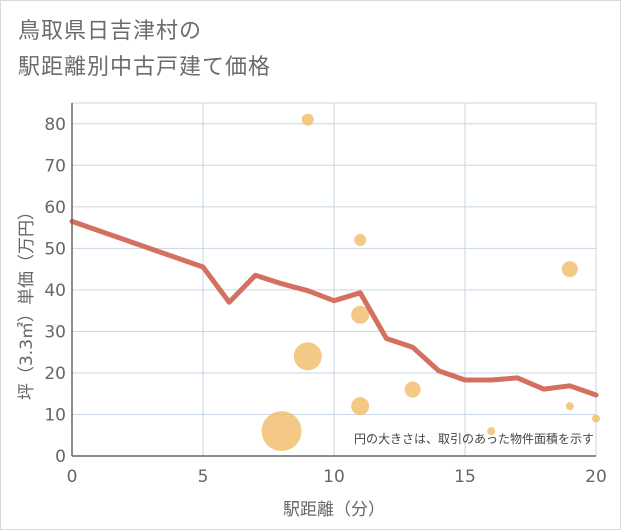 The width and height of the screenshot is (621, 530). Describe the element at coordinates (334, 477) in the screenshot. I see `x-tick-label: 10` at that location.